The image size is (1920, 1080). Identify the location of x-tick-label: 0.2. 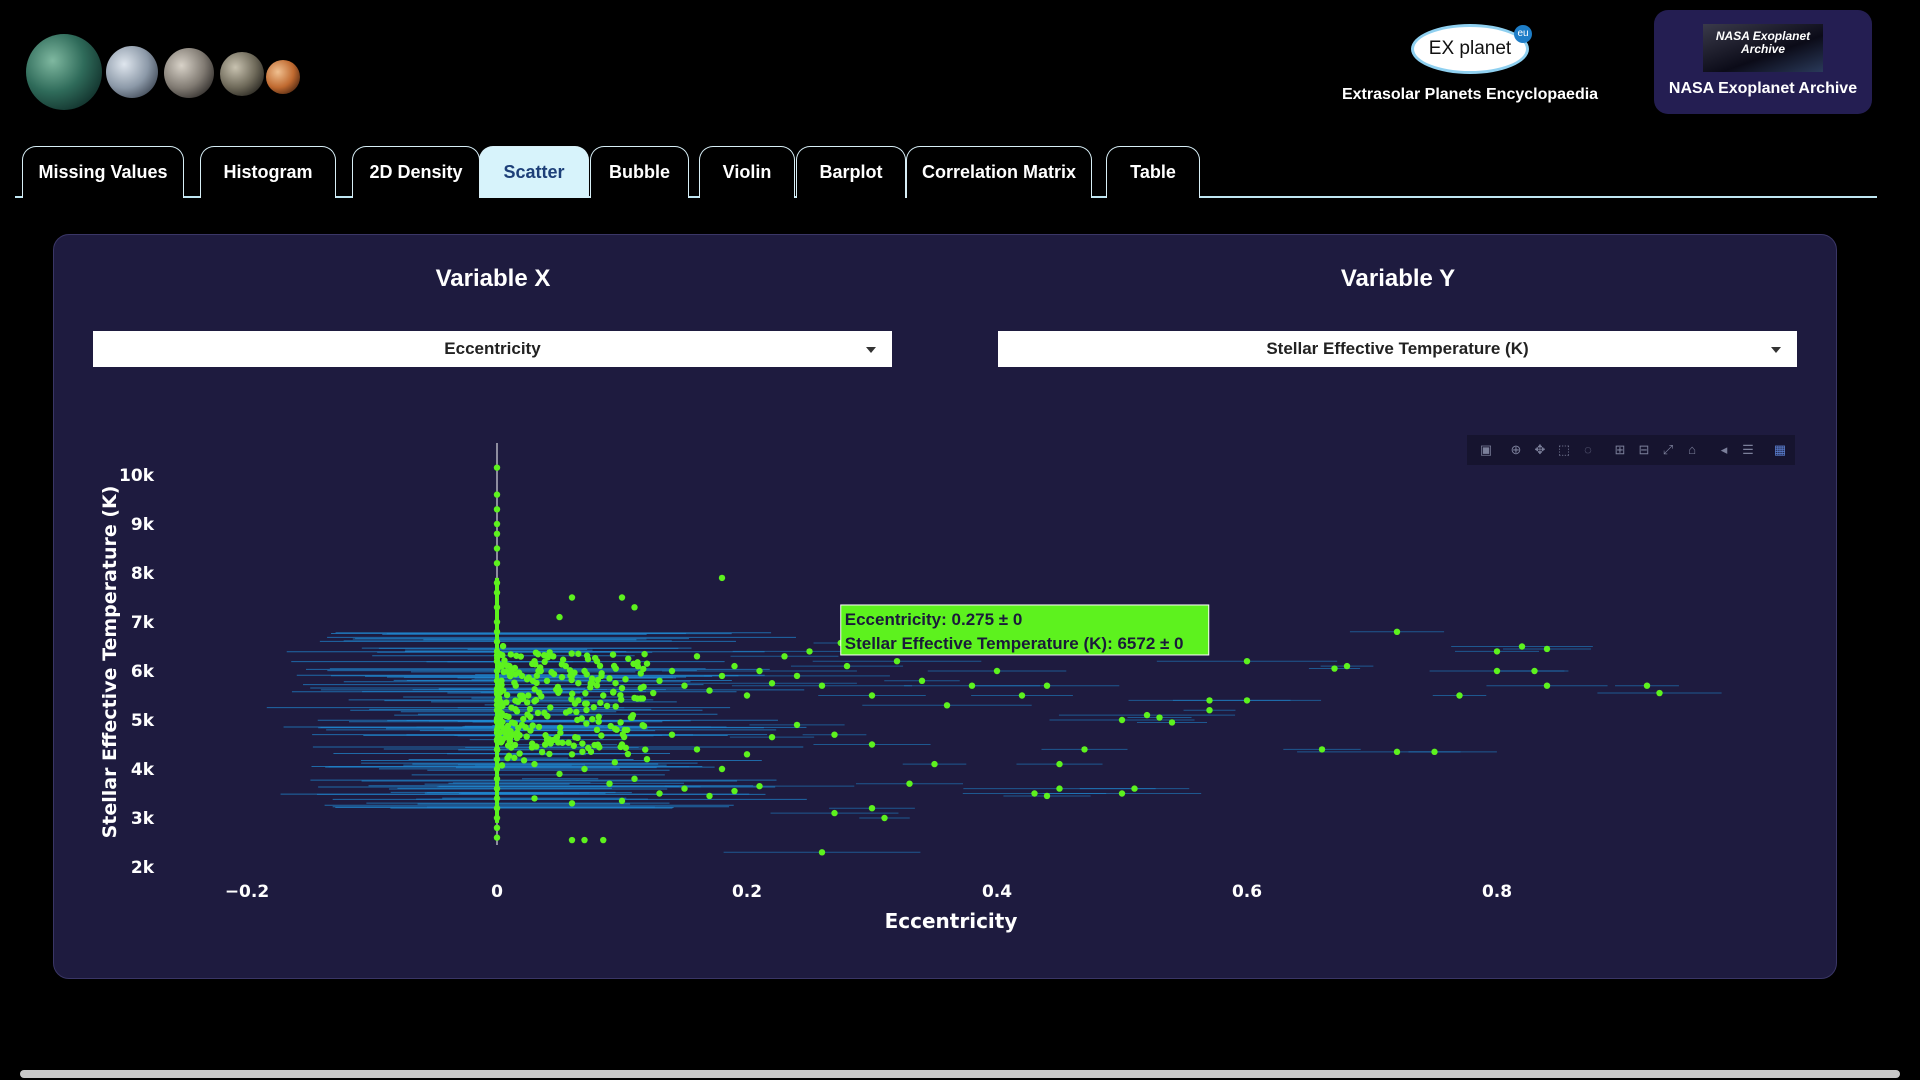
(747, 892).